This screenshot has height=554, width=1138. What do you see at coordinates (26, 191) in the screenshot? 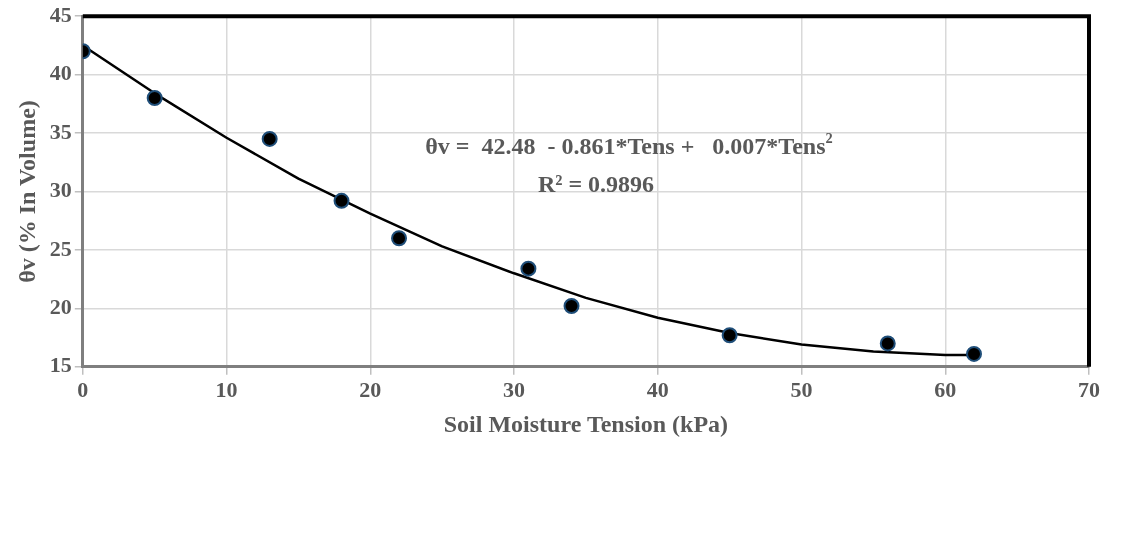
I see `y-axis-title: θv (% In Volume)` at bounding box center [26, 191].